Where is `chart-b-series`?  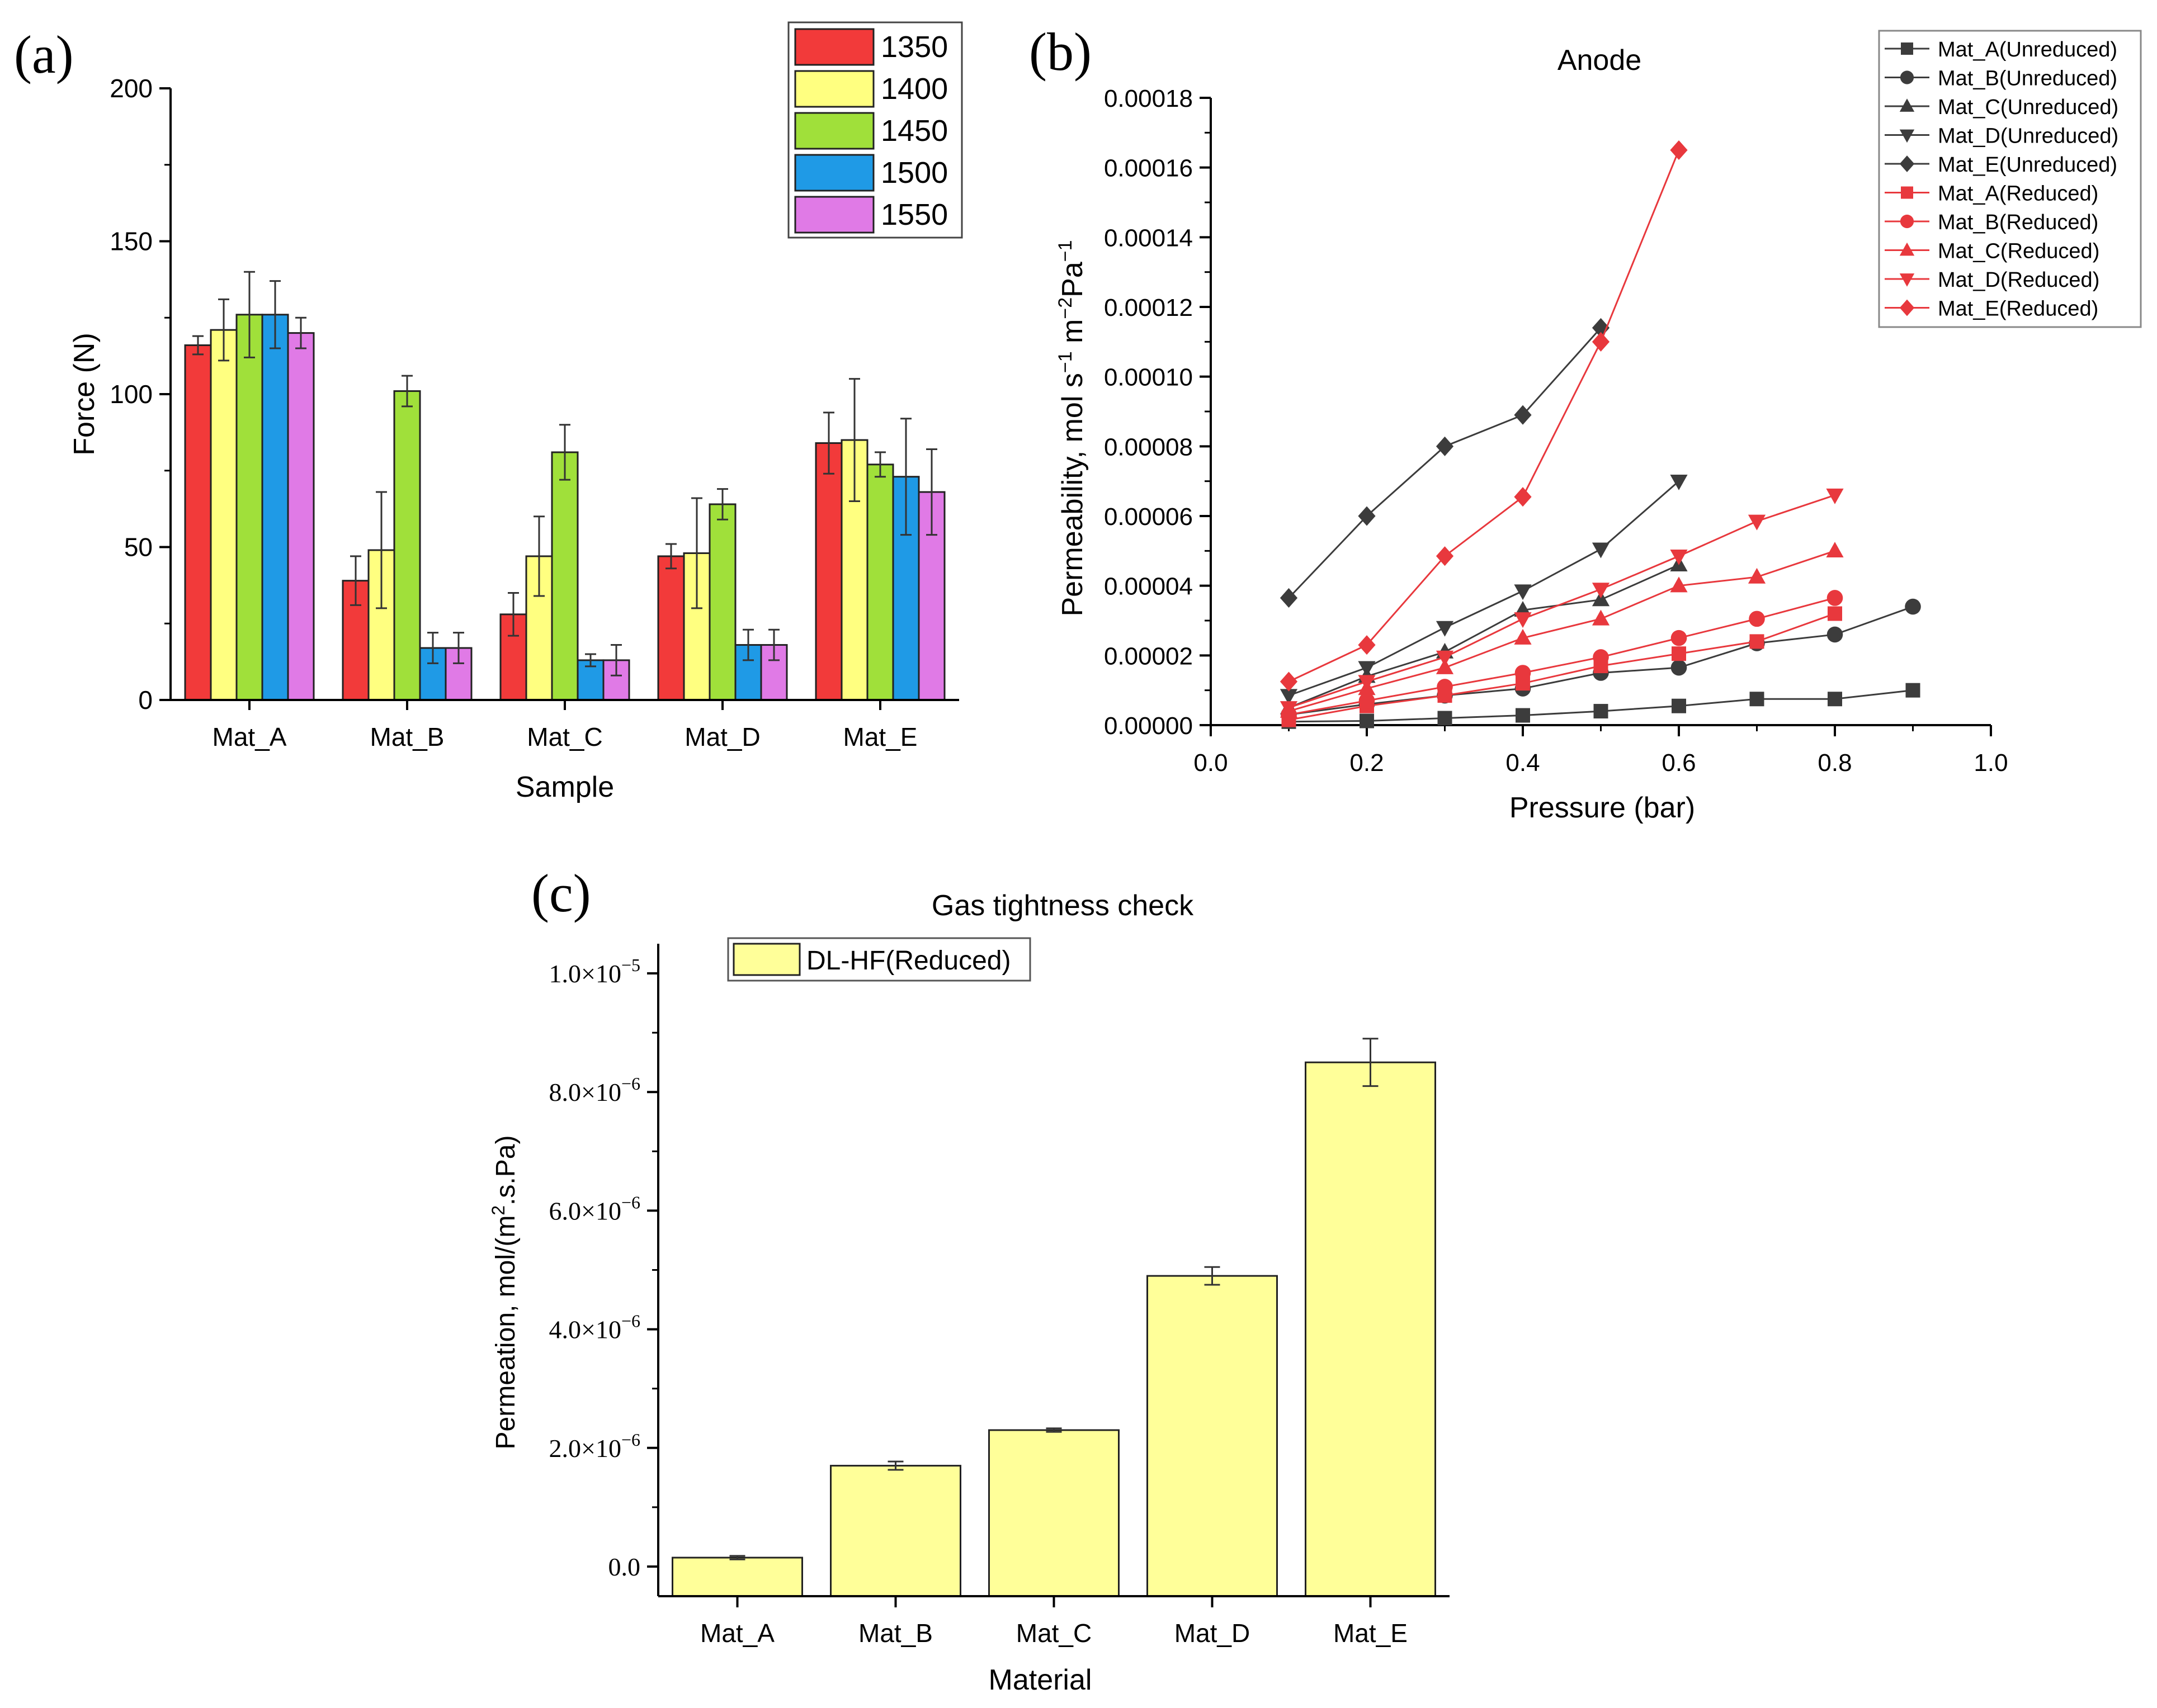 chart-b-series is located at coordinates (1601, 434).